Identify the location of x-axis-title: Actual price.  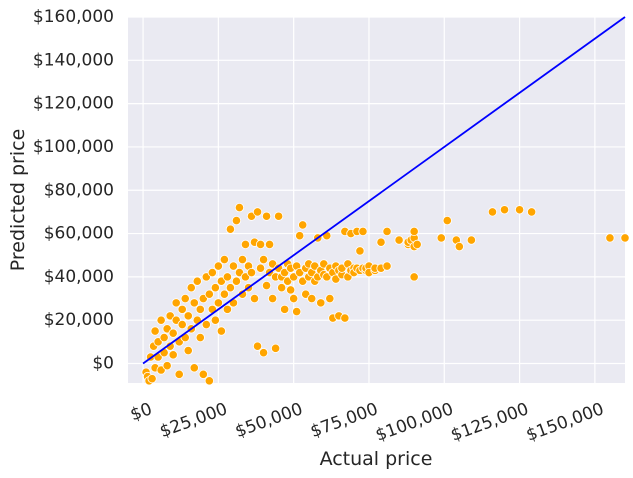
(376, 459).